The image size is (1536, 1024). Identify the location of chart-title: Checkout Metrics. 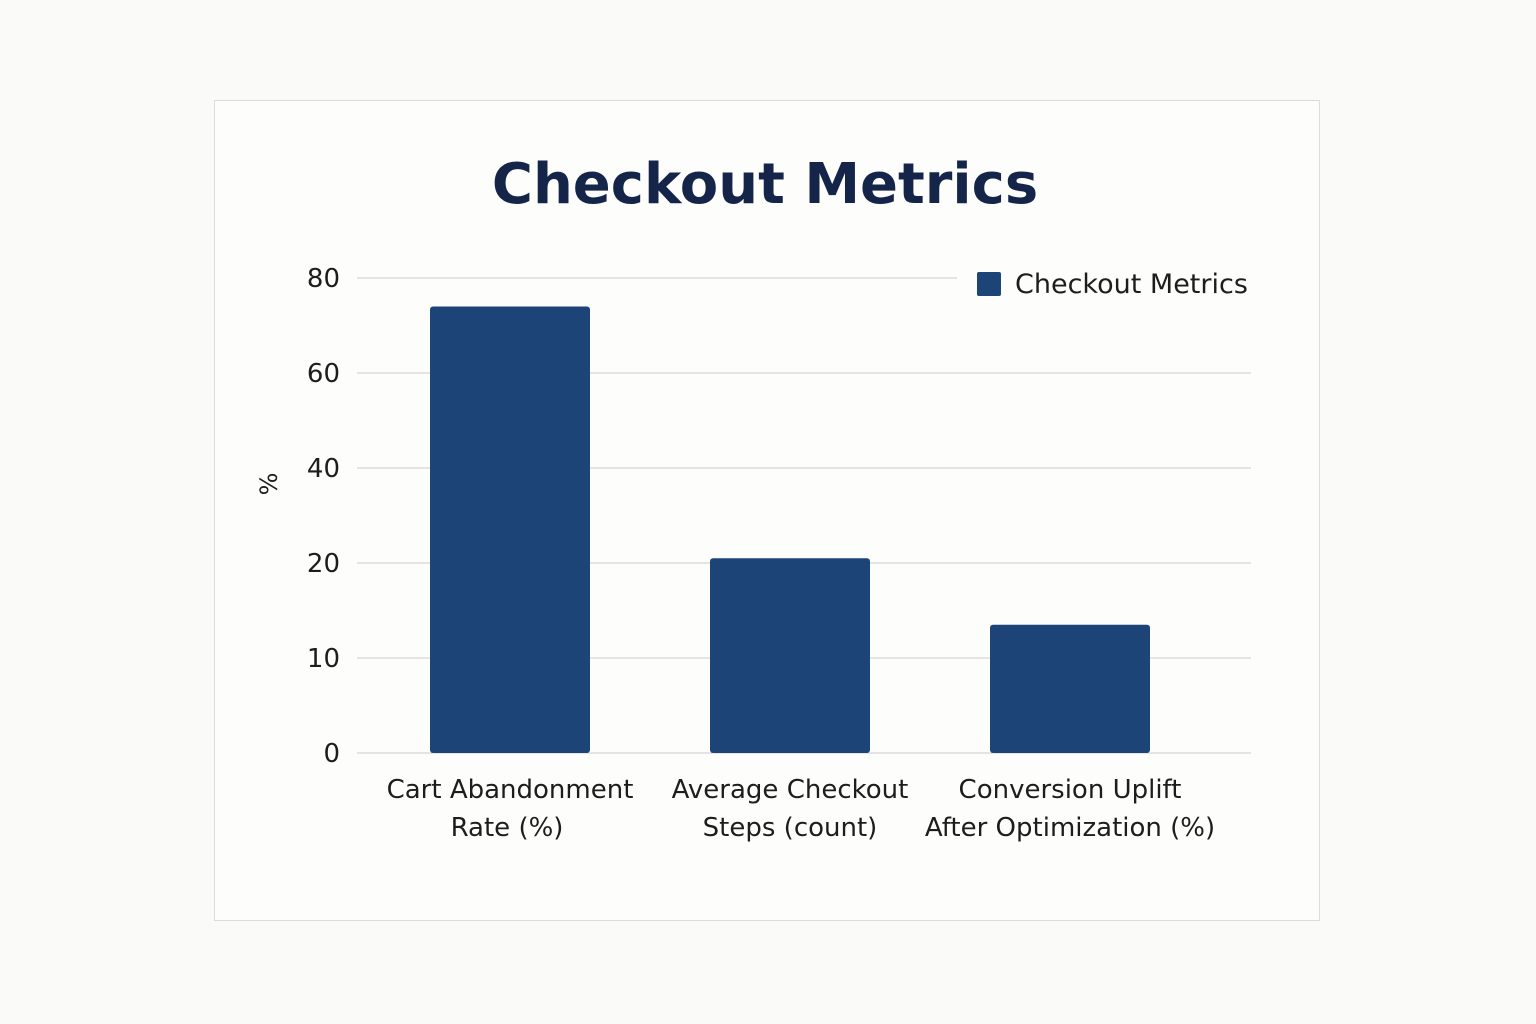
(765, 184).